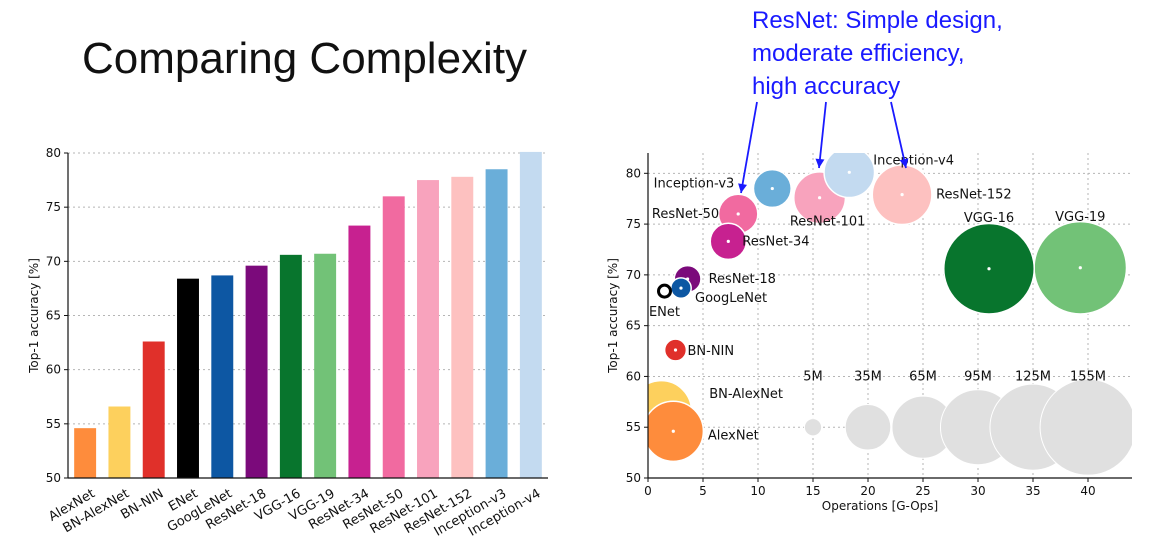 This screenshot has height=550, width=1163. What do you see at coordinates (685, 214) in the screenshot?
I see `bubble-label: ResNet-50` at bounding box center [685, 214].